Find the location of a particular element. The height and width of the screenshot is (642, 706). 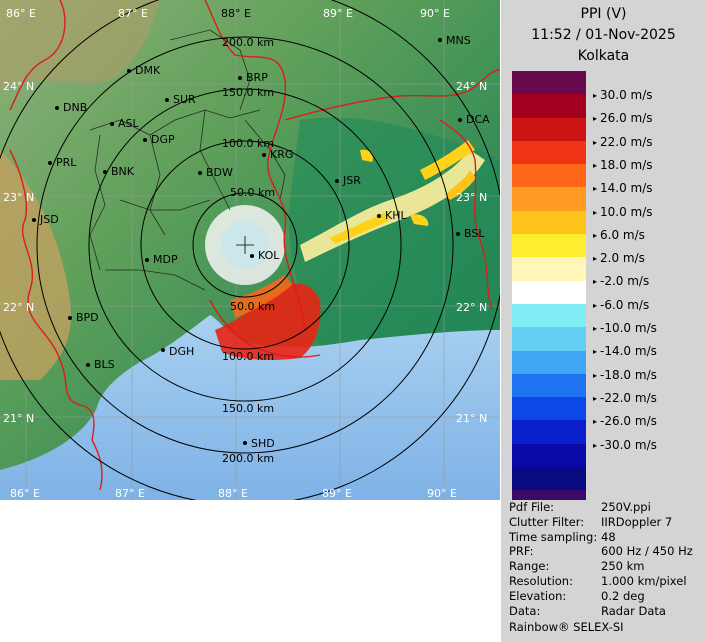

info-value: Radar Data is located at coordinates (633, 610).